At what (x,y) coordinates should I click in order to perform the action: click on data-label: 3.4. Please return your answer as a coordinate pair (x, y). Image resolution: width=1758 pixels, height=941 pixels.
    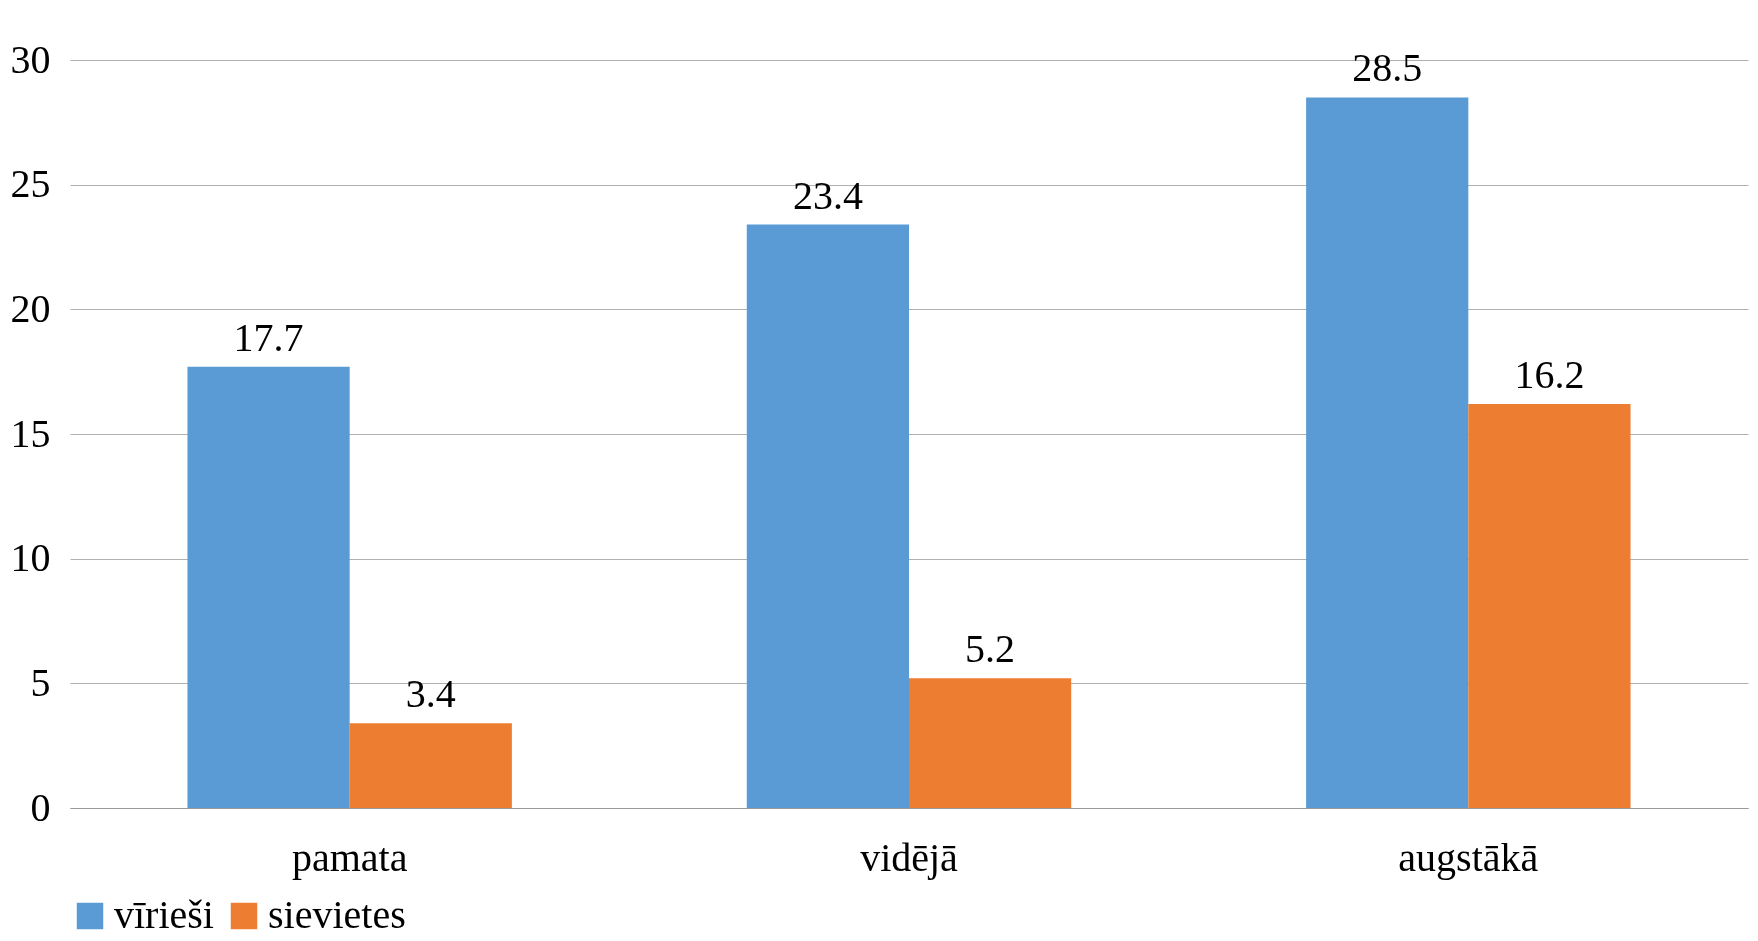
    Looking at the image, I should click on (430, 694).